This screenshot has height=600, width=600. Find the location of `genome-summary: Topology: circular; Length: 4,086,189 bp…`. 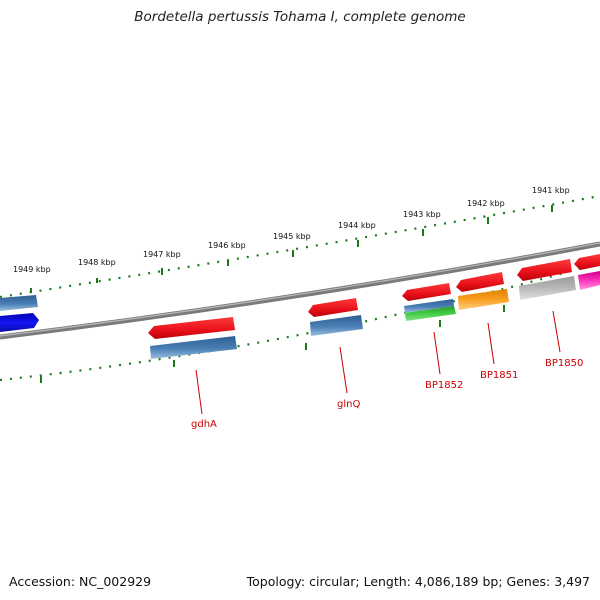

genome-summary: Topology: circular; Length: 4,086,189 bp… is located at coordinates (418, 581).